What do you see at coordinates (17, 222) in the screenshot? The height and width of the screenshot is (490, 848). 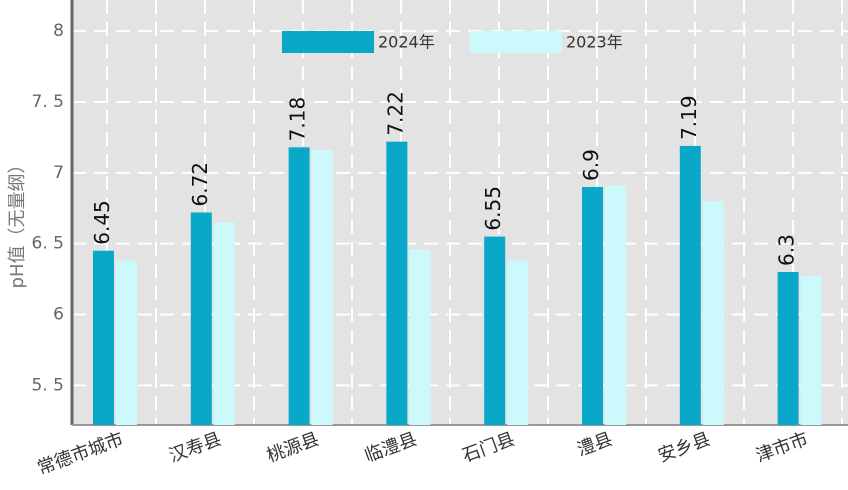 I see `y-axis-label: pH值（无量纲）` at bounding box center [17, 222].